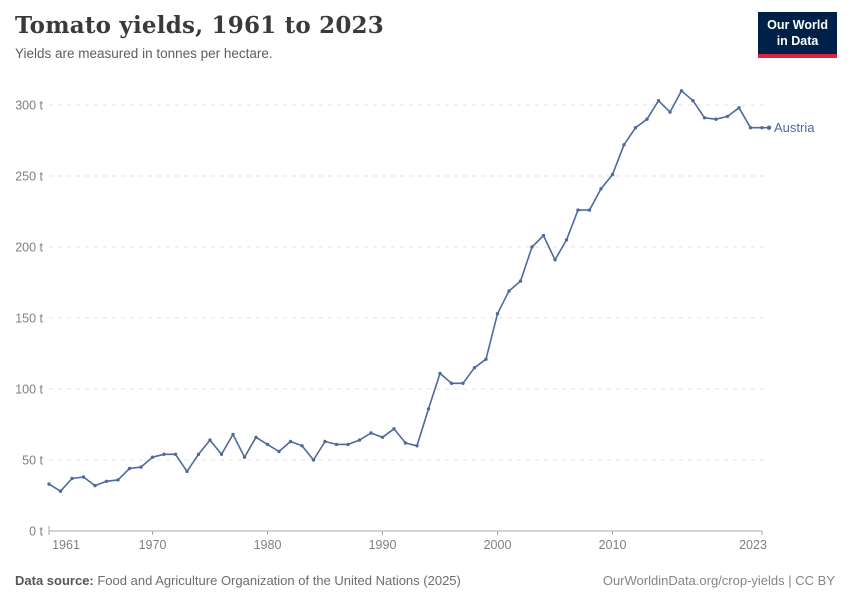 Image resolution: width=850 pixels, height=600 pixels. What do you see at coordinates (794, 127) in the screenshot?
I see `series-end-label-austria: Austria` at bounding box center [794, 127].